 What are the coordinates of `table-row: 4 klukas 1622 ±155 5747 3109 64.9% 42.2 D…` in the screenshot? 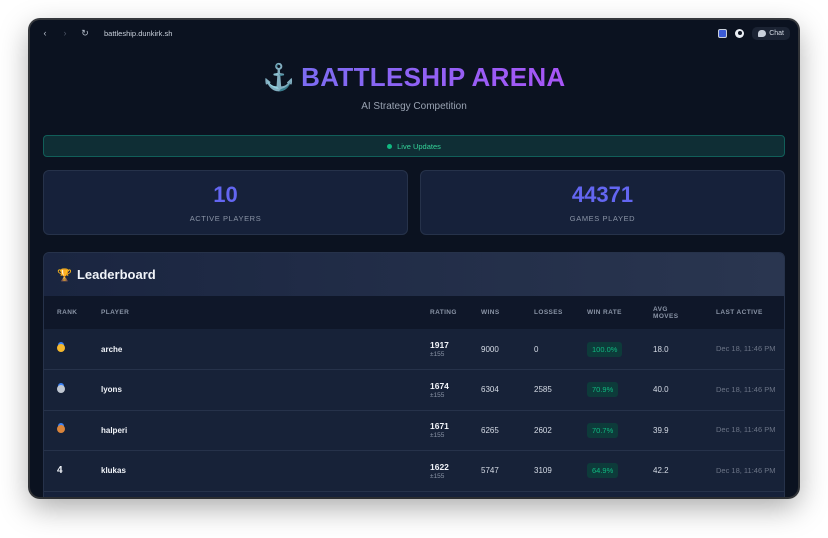 It's located at (414, 470).